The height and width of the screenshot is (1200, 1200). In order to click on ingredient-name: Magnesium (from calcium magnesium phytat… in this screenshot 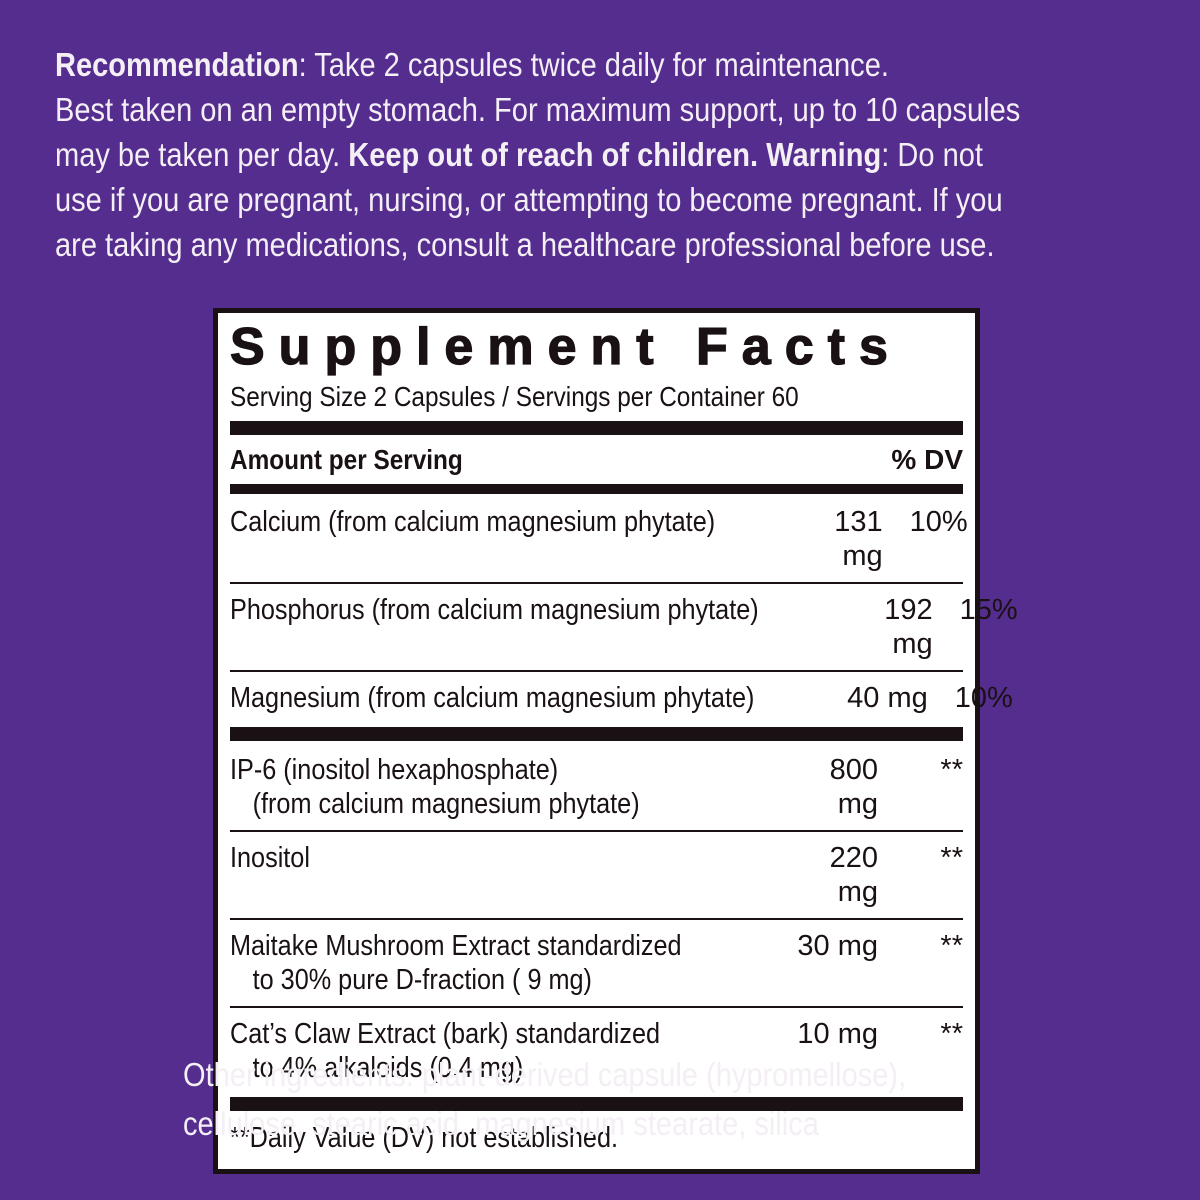, I will do `click(492, 698)`.